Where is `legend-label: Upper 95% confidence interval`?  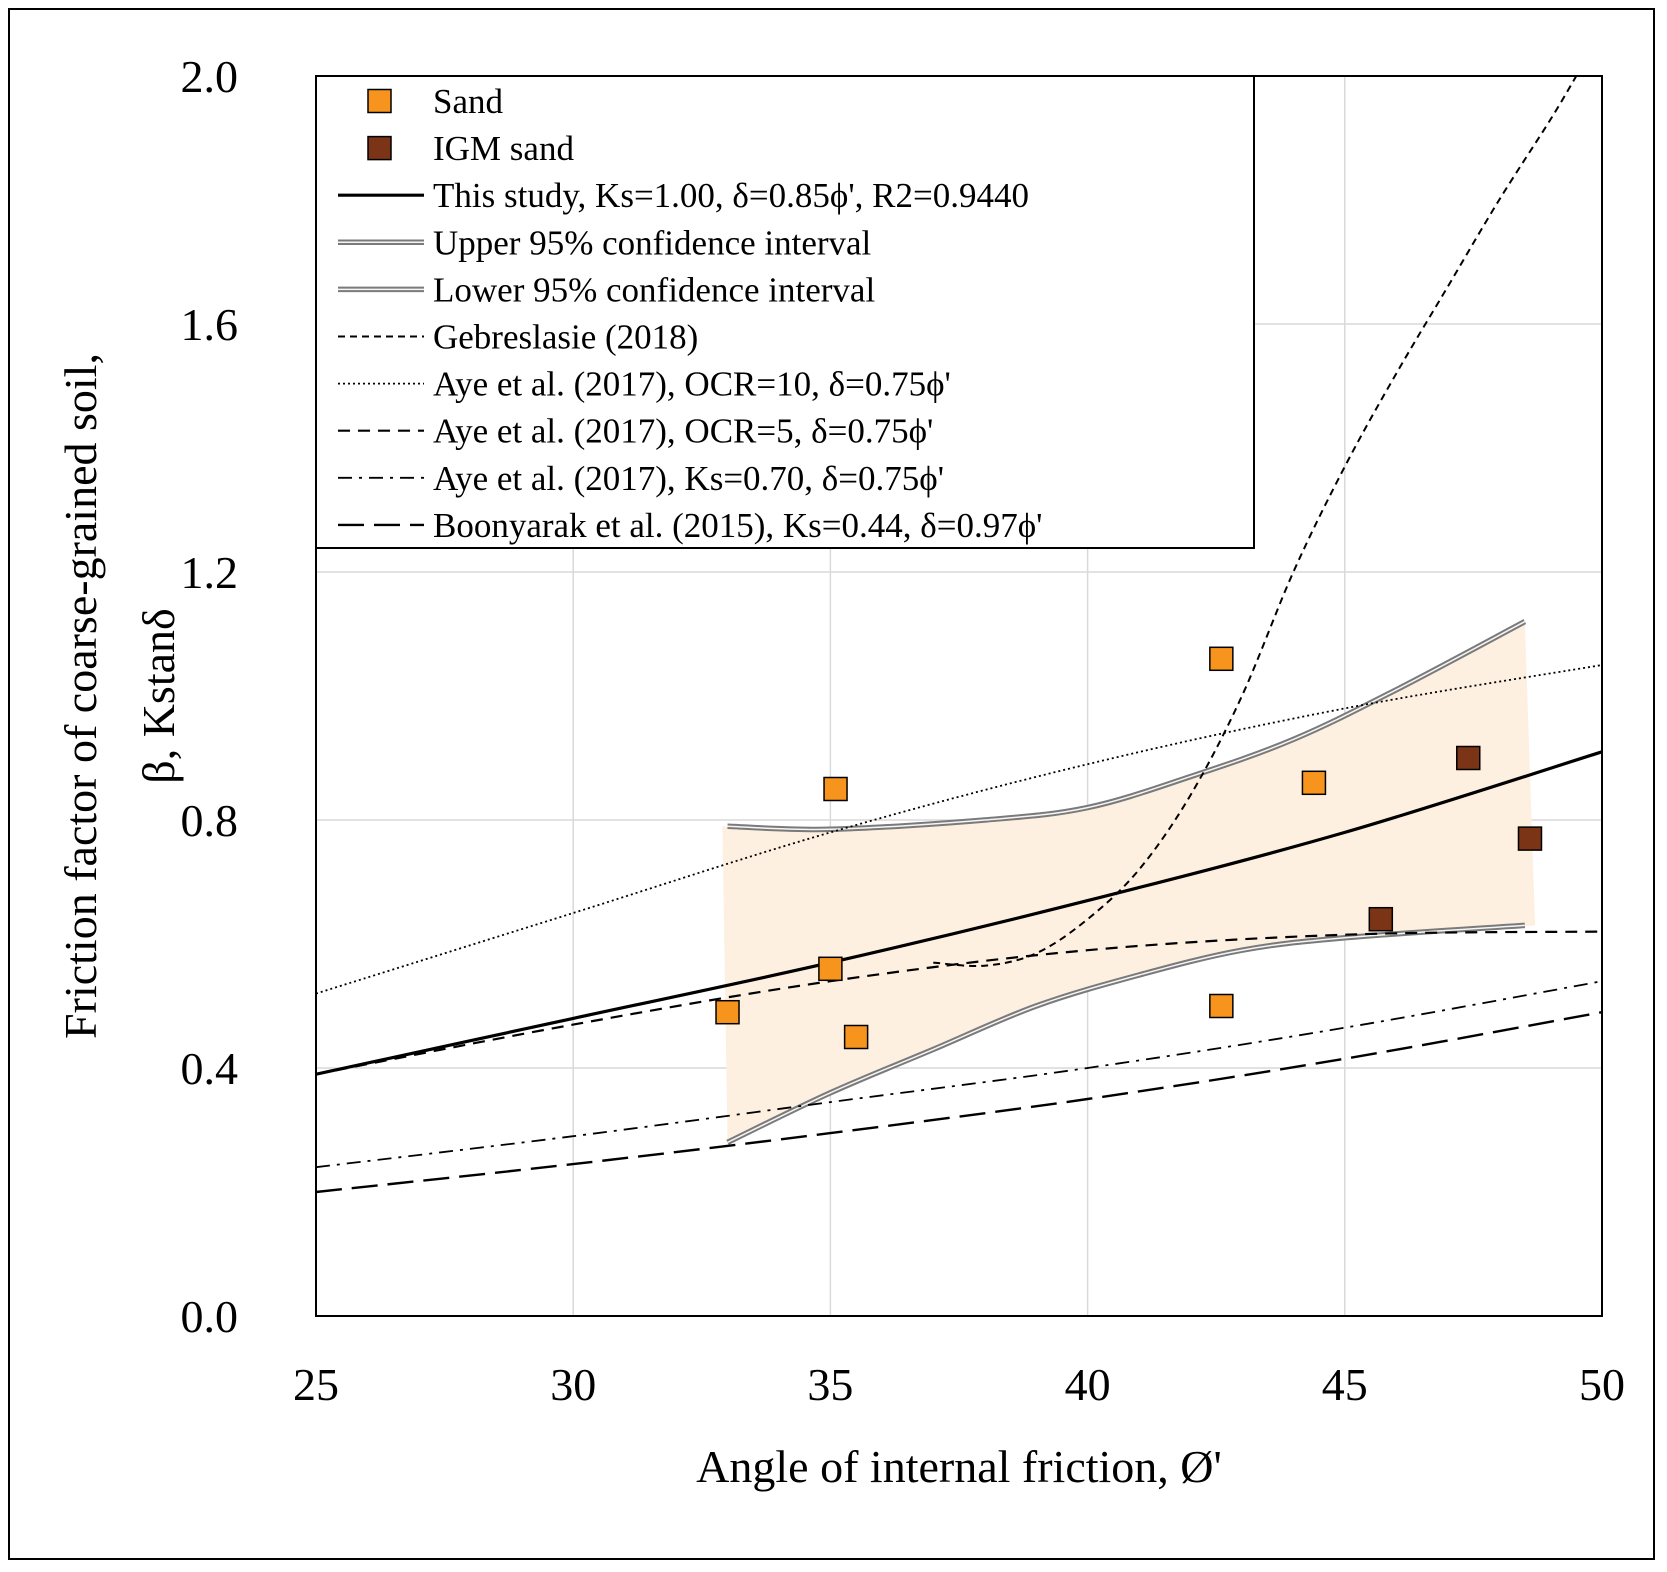
legend-label: Upper 95% confidence interval is located at coordinates (652, 242).